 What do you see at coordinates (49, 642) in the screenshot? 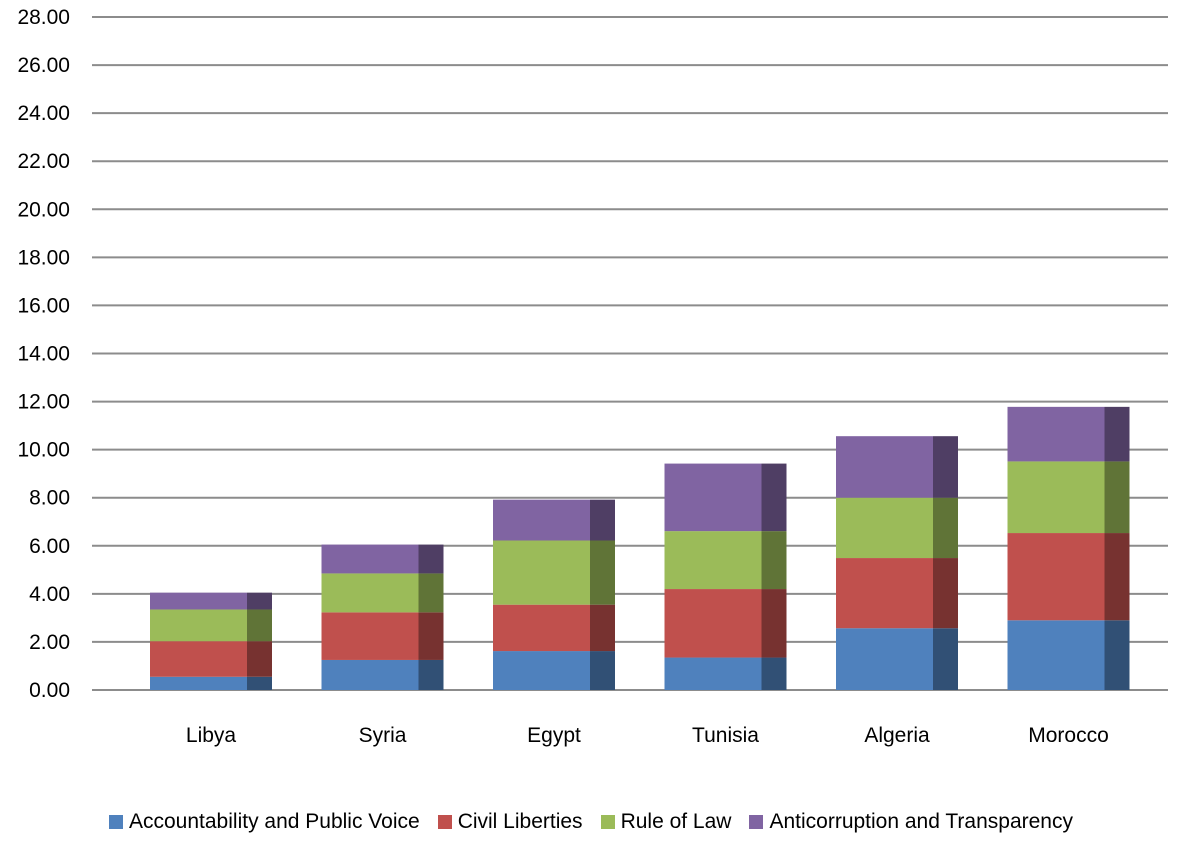
I see `y-tick-label: 2.00` at bounding box center [49, 642].